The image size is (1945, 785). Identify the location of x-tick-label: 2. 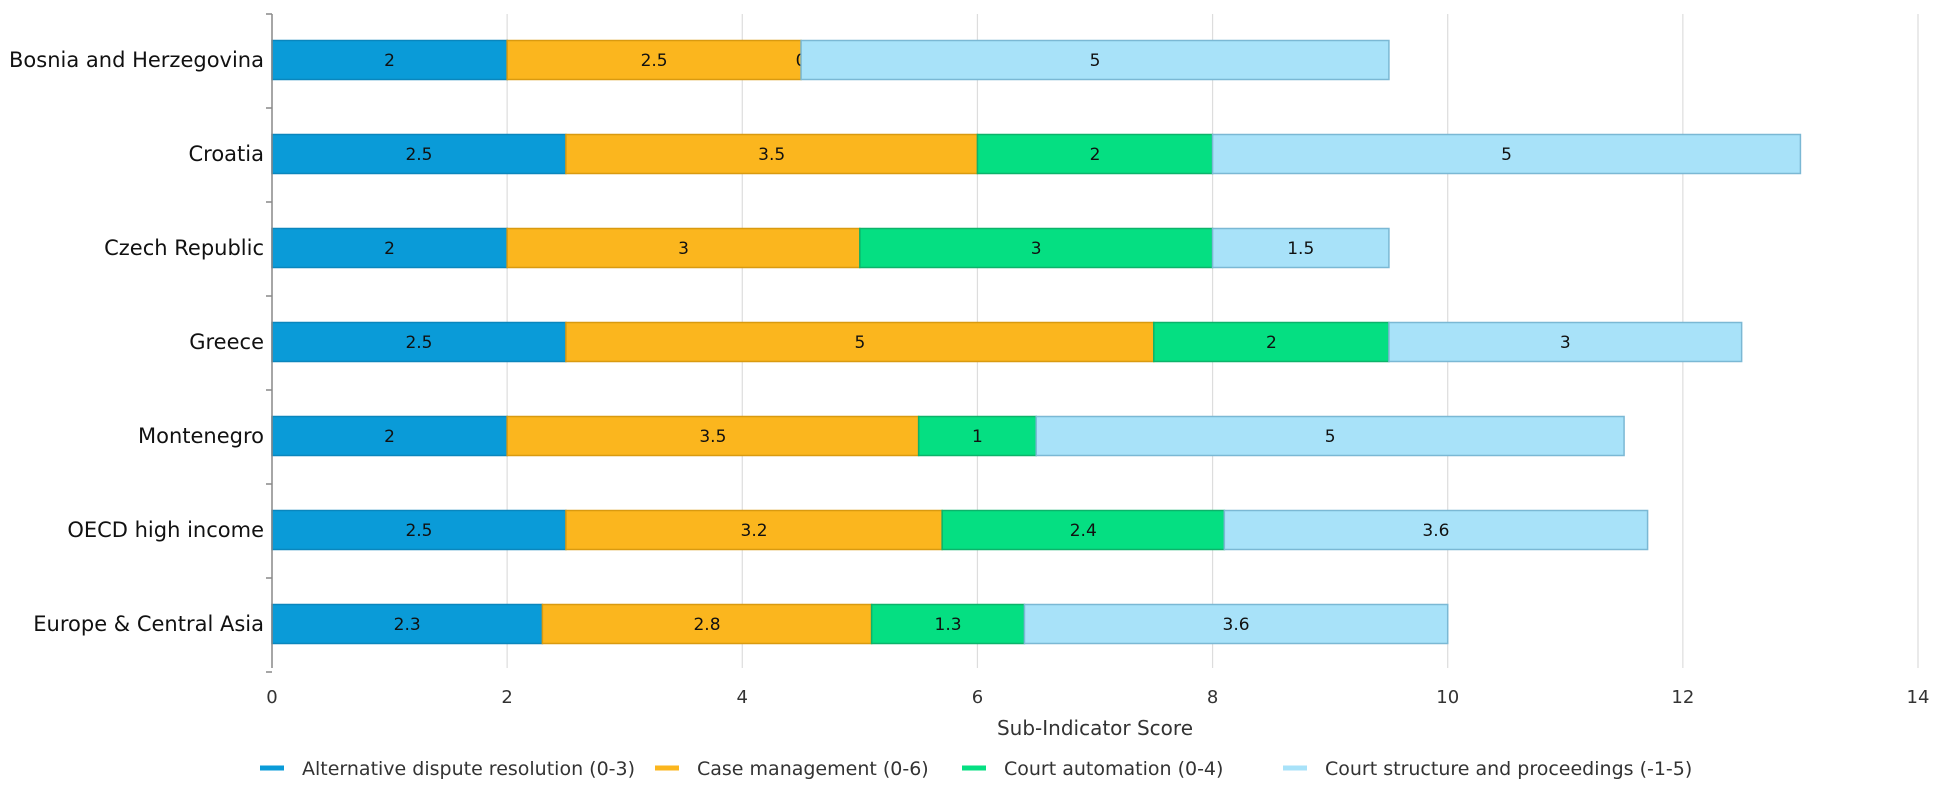
(506, 697).